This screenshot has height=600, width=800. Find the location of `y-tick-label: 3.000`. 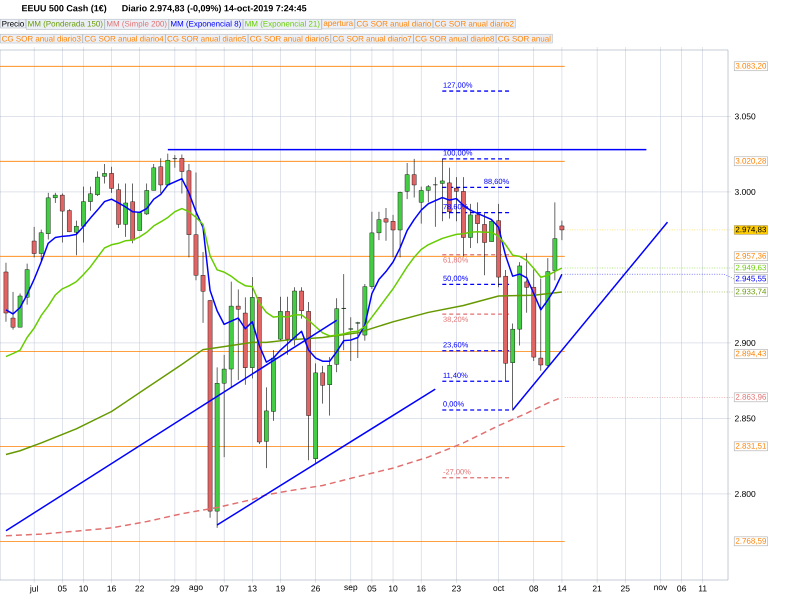

y-tick-label: 3.000 is located at coordinates (745, 191).